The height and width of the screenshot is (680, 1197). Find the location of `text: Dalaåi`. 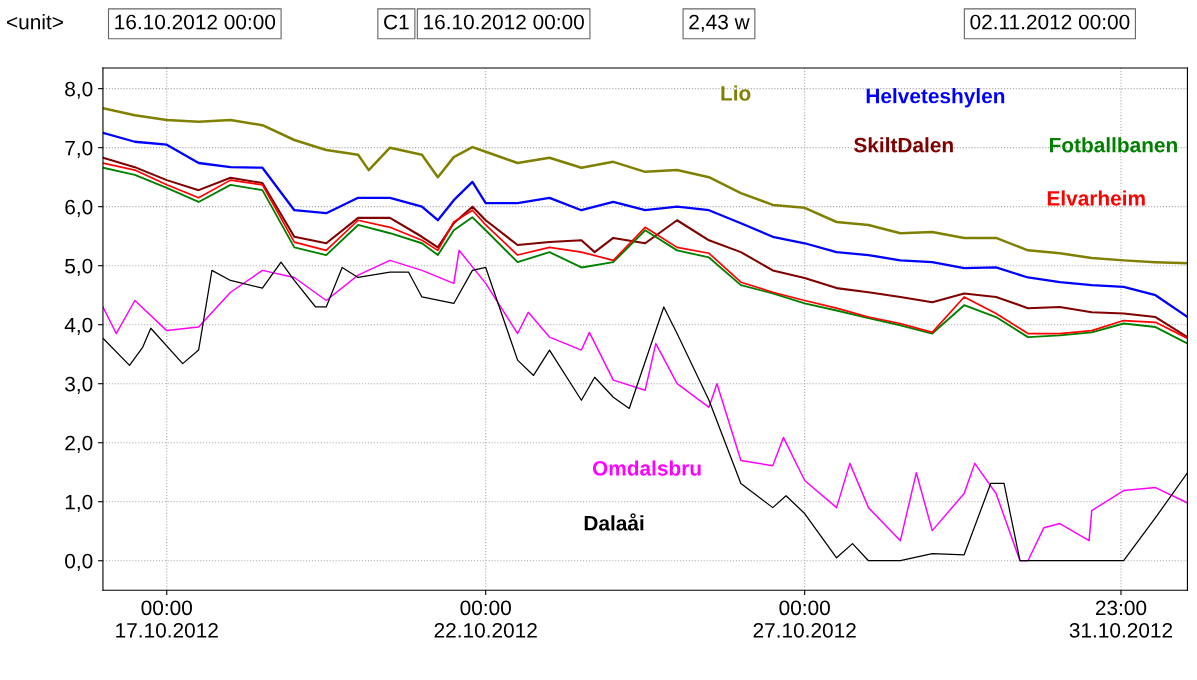

text: Dalaåi is located at coordinates (614, 522).